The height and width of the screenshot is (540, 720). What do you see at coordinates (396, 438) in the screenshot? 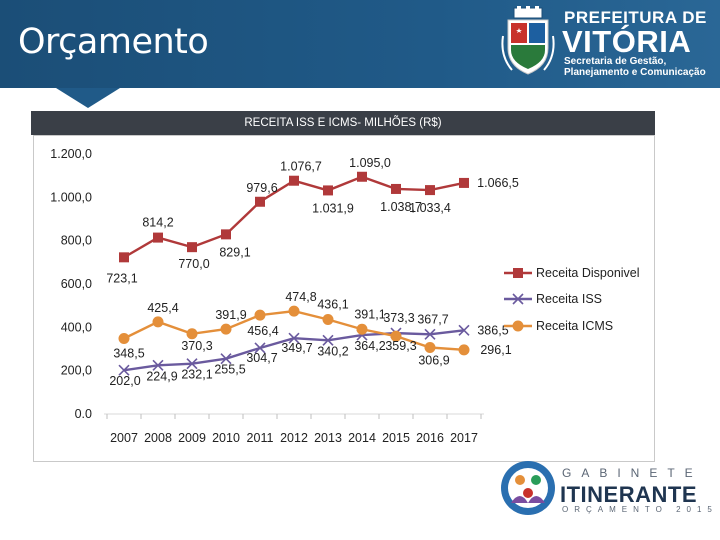
I see `x-tick-label: 2015` at bounding box center [396, 438].